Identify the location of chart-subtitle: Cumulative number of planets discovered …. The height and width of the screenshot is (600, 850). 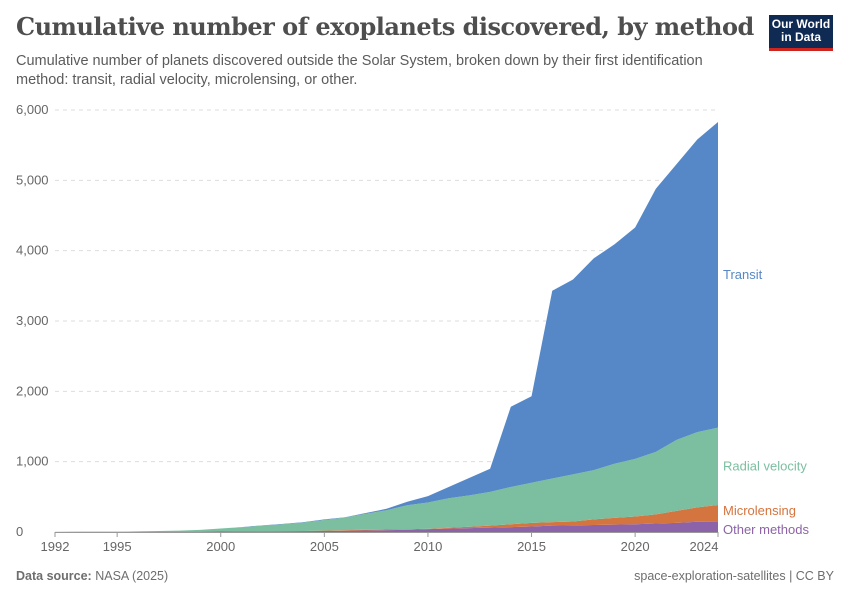
(359, 70).